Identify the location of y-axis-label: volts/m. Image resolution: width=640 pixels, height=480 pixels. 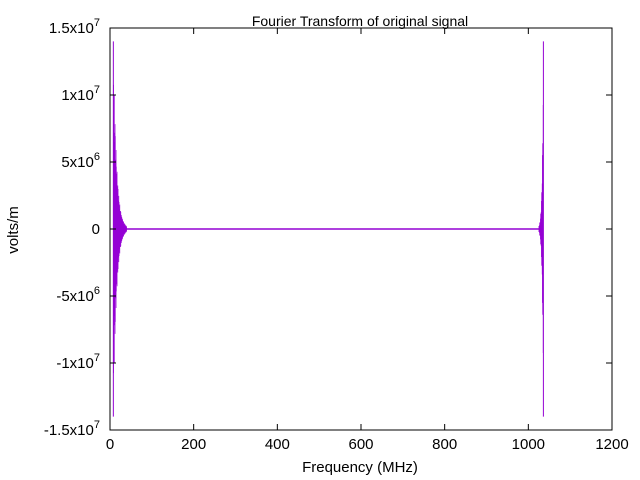
(13, 230).